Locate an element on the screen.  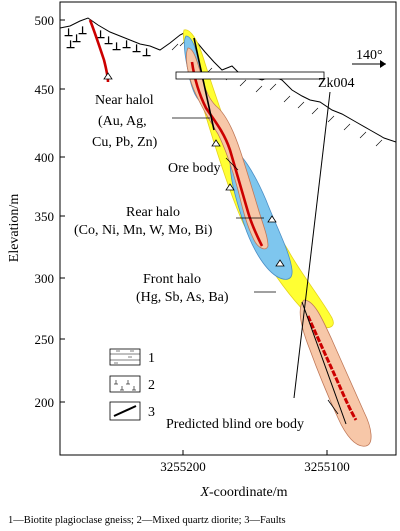
legend-gneiss-pattern is located at coordinates (125, 357).